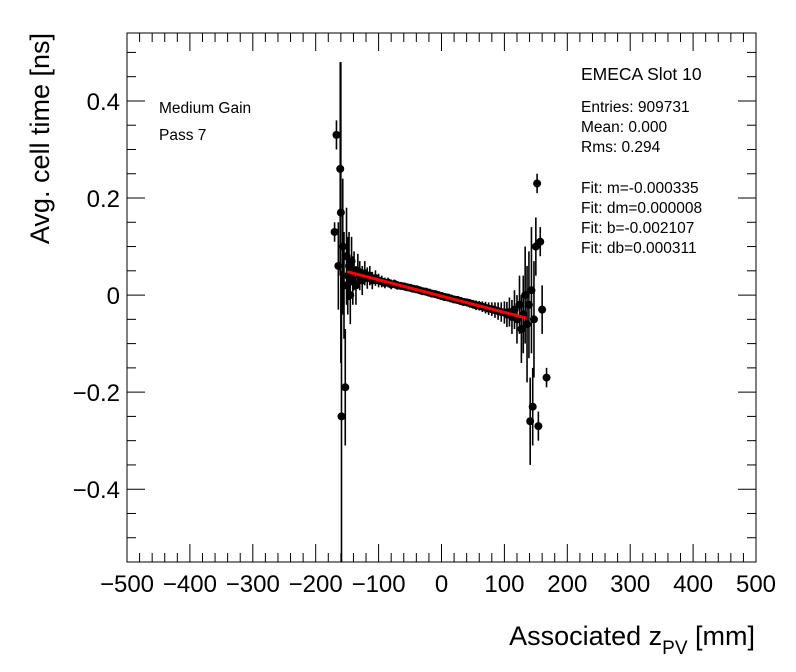 The width and height of the screenshot is (796, 672). I want to click on annotation-pass: Pass 7, so click(182, 135).